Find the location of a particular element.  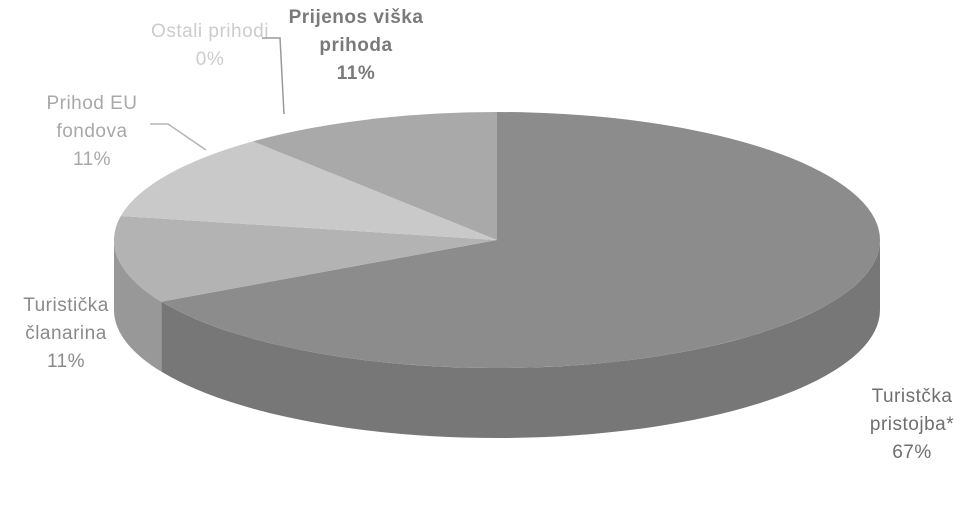

value-label: 0% is located at coordinates (210, 59).